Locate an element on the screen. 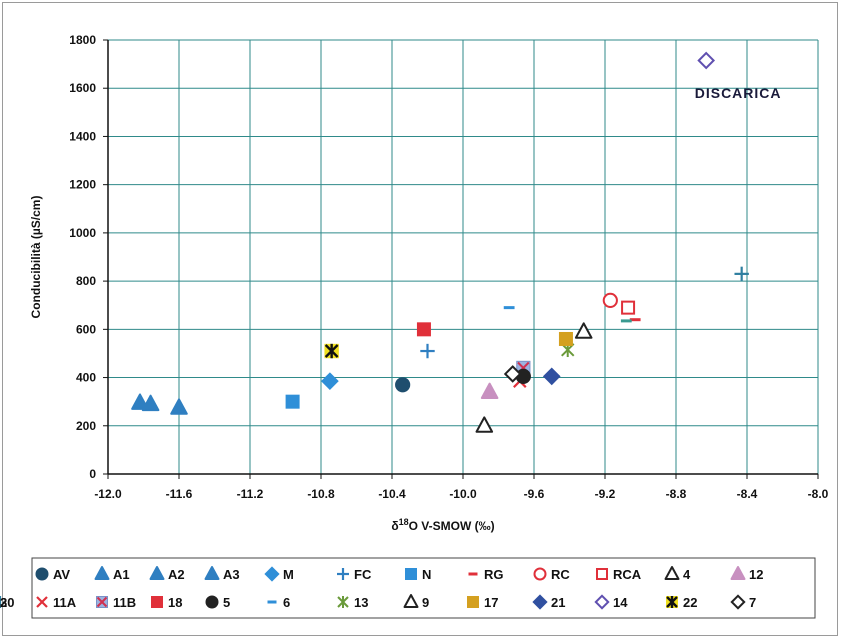 The image size is (841, 640). x-tick-label: -8.8 is located at coordinates (676, 494).